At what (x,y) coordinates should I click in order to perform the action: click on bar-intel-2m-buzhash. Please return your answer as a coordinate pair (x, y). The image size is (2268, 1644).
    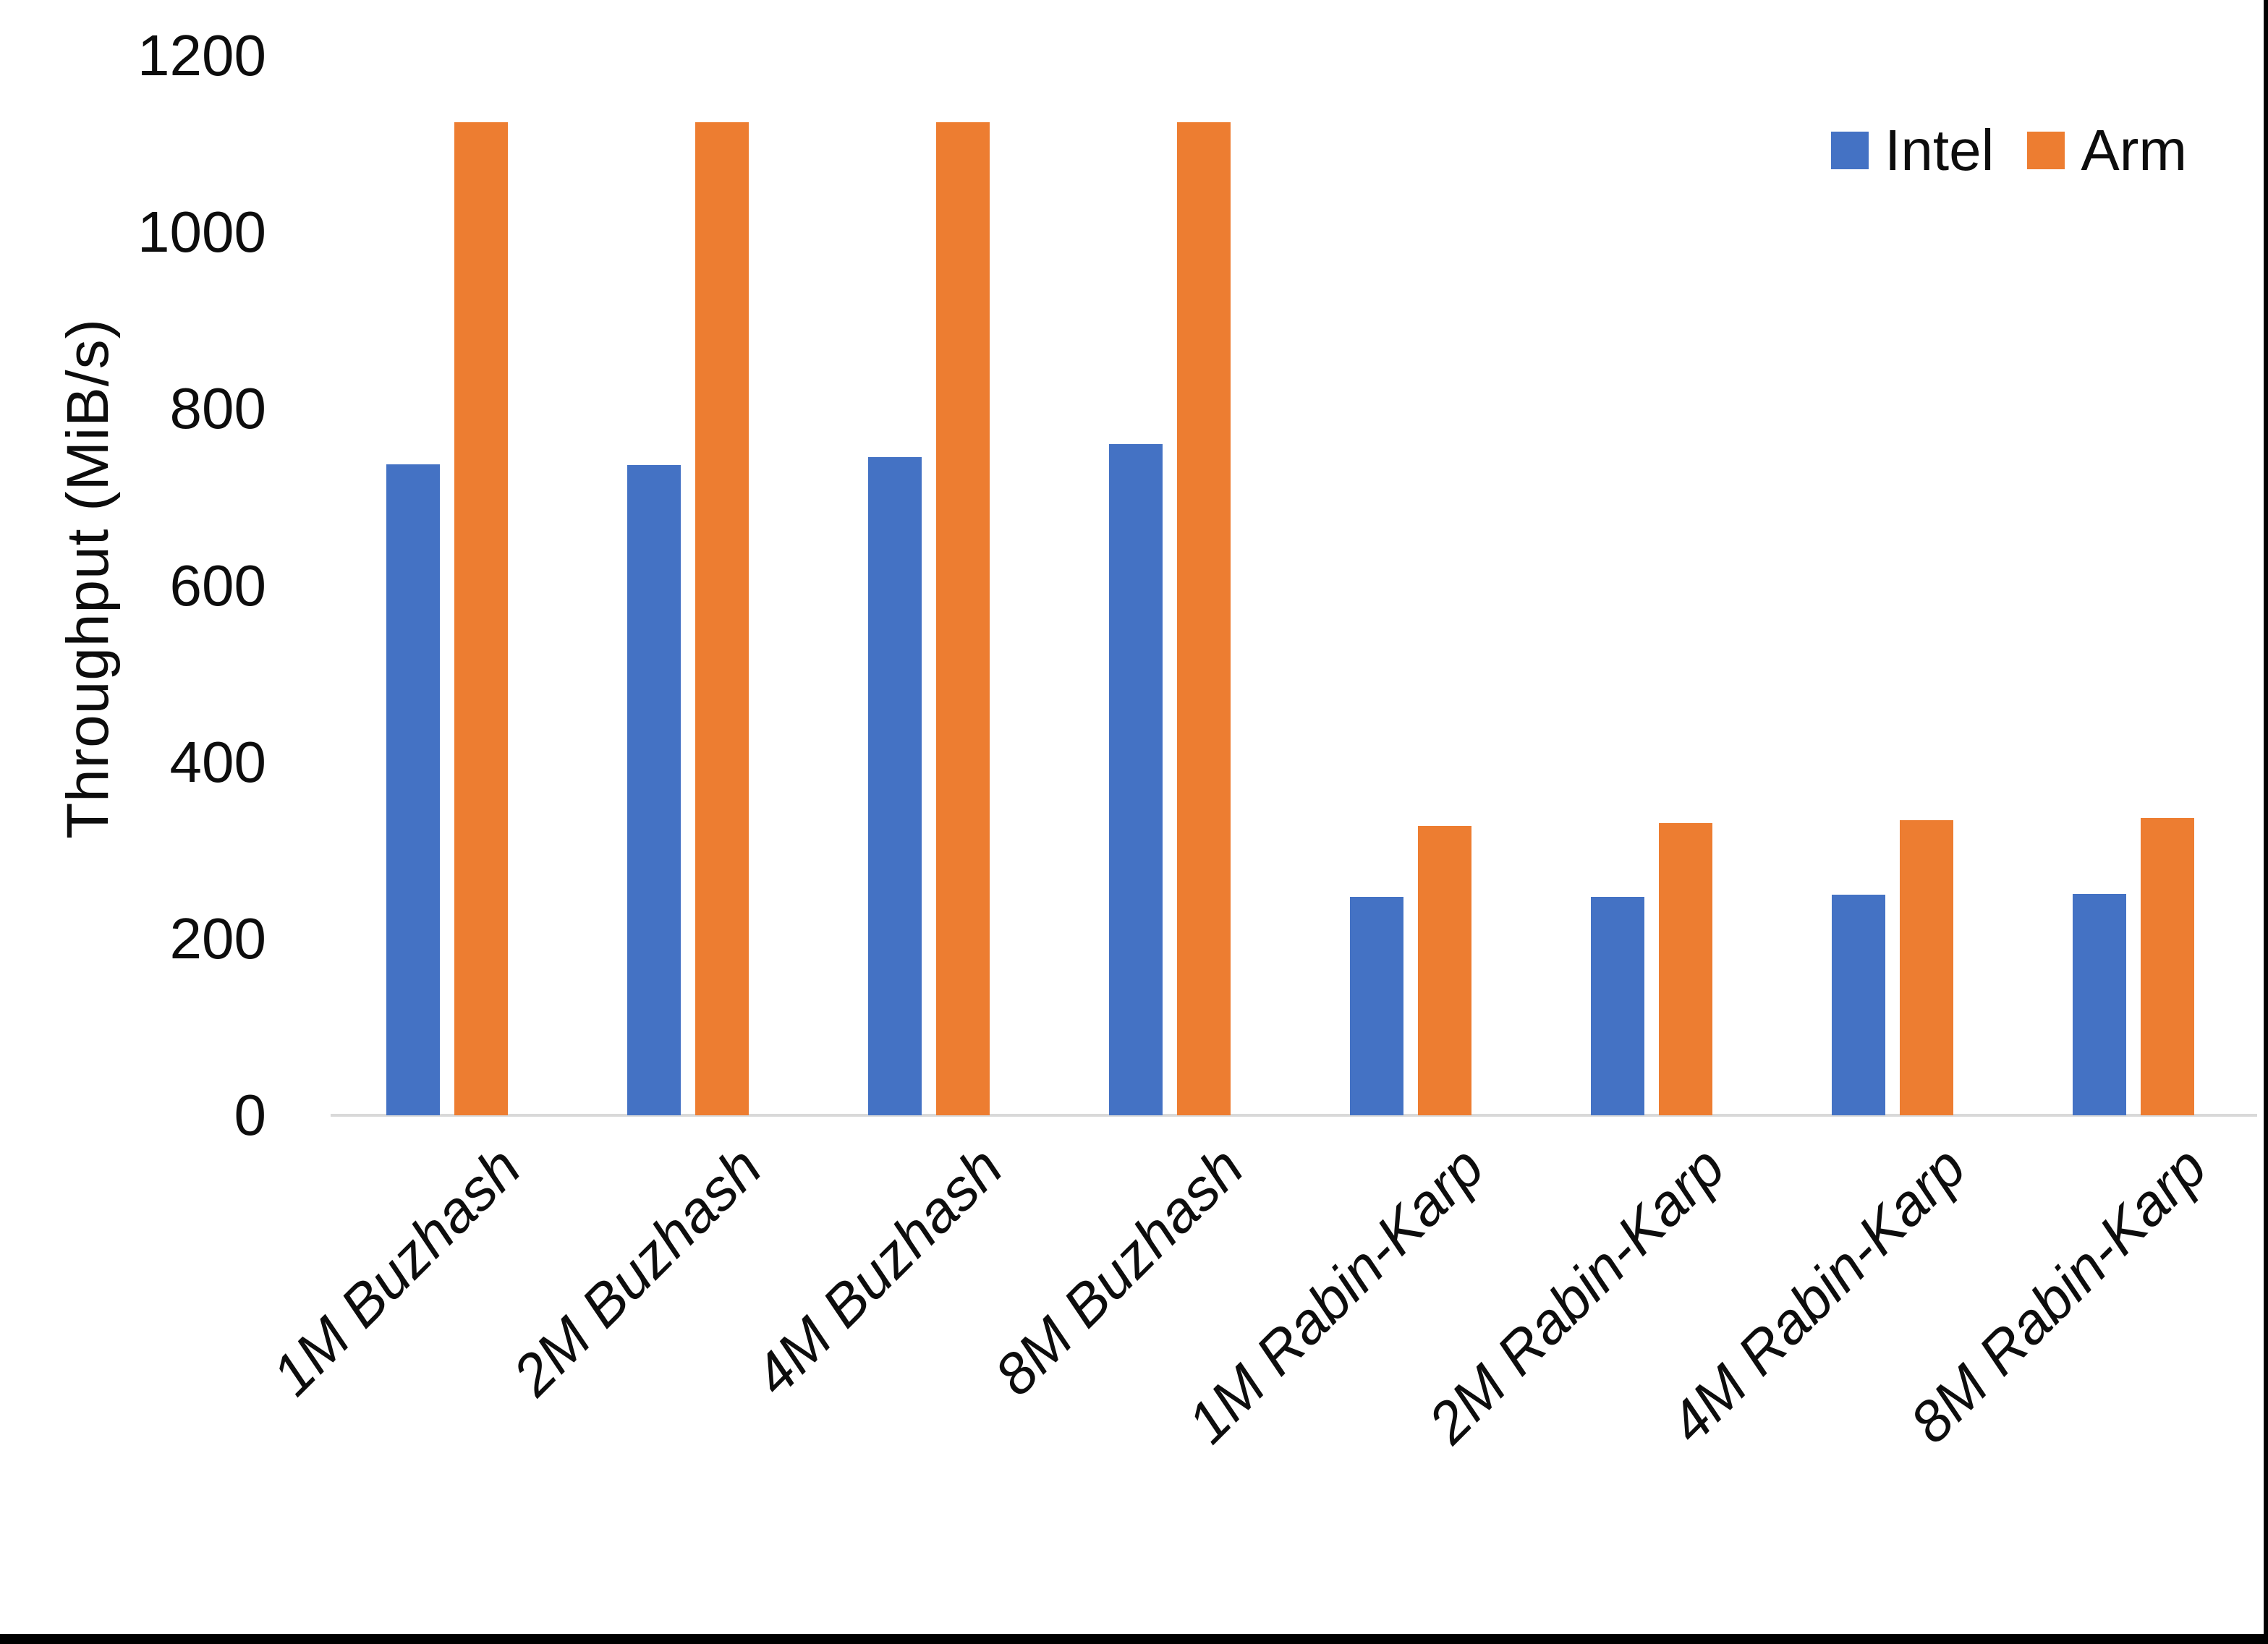
    Looking at the image, I should click on (654, 790).